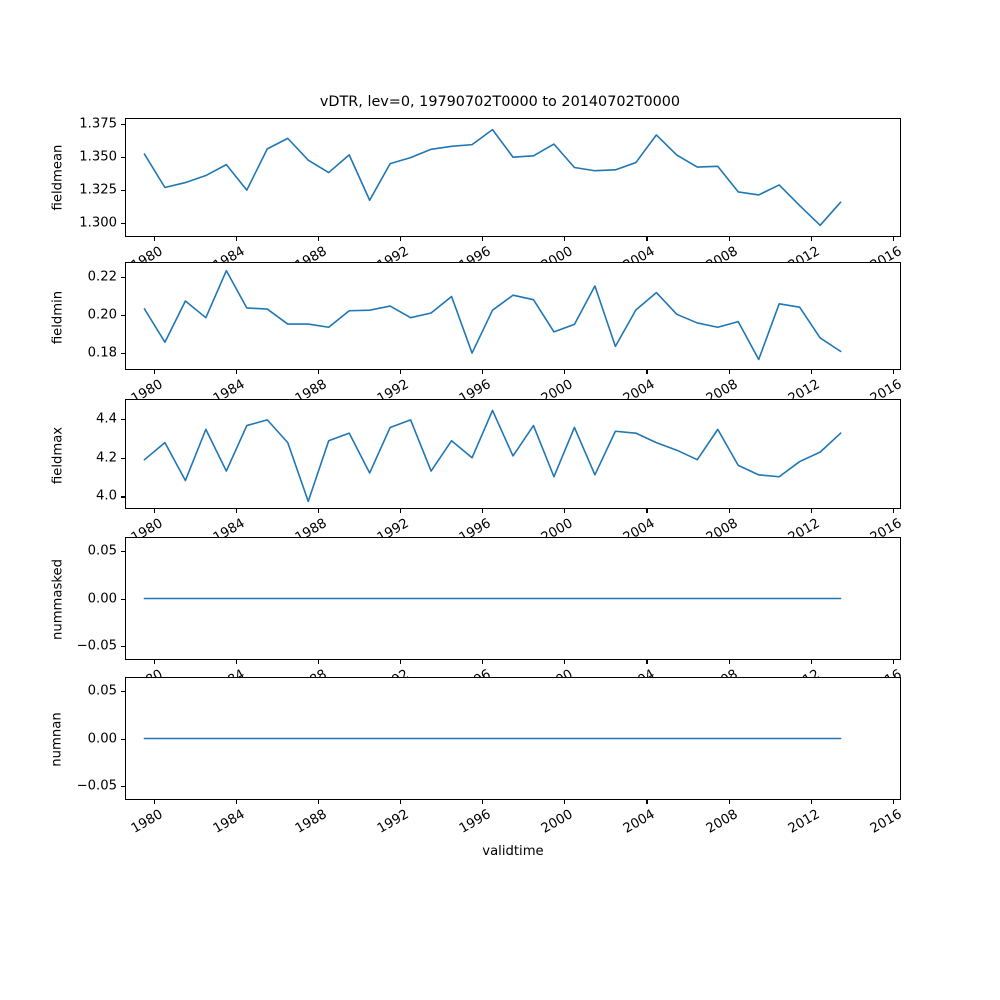  I want to click on y-tick-label: 4.0, so click(106, 496).